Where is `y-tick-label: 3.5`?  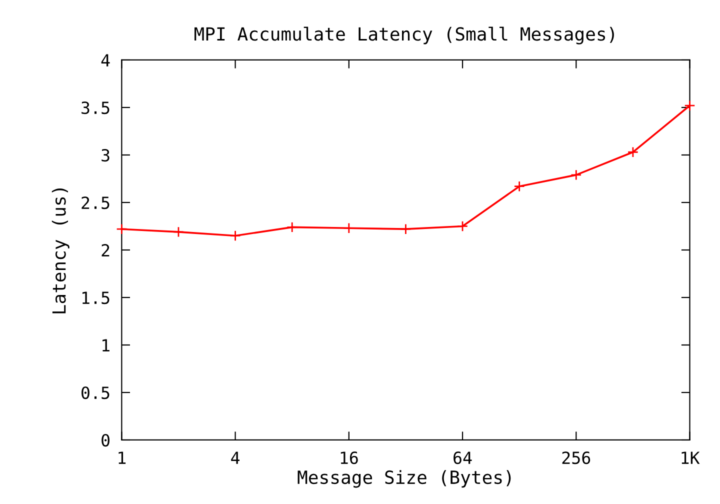
y-tick-label: 3.5 is located at coordinates (96, 107).